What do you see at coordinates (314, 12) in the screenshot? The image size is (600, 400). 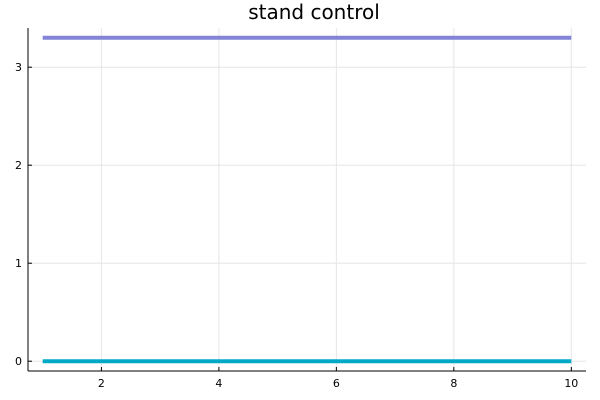 I see `chart-title: stand control` at bounding box center [314, 12].